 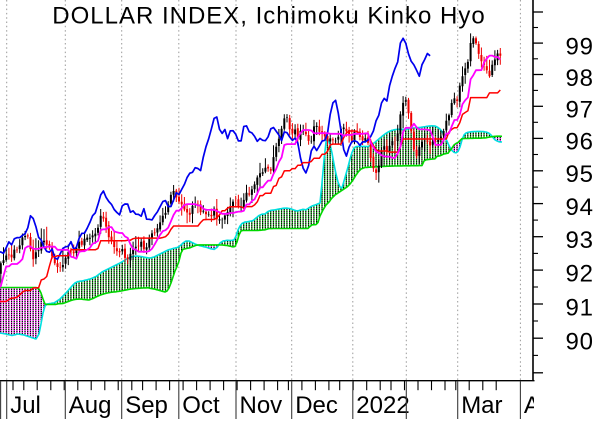 I want to click on svg-text: 94, so click(x=580, y=207).